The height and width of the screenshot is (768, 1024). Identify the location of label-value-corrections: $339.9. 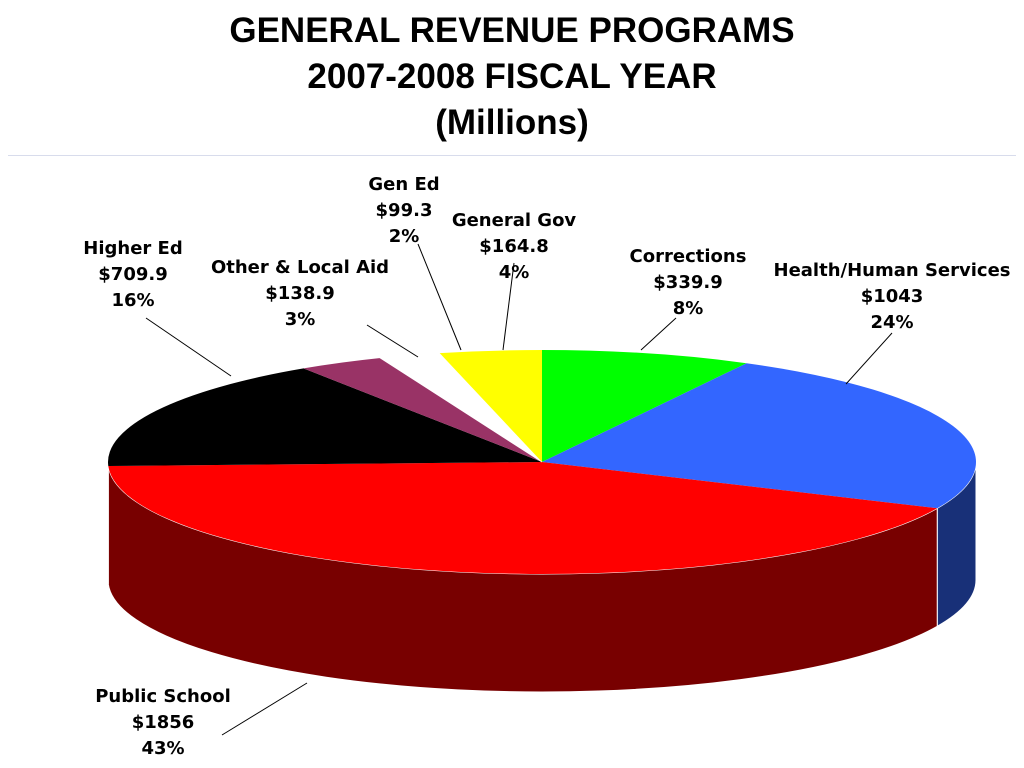
(687, 282).